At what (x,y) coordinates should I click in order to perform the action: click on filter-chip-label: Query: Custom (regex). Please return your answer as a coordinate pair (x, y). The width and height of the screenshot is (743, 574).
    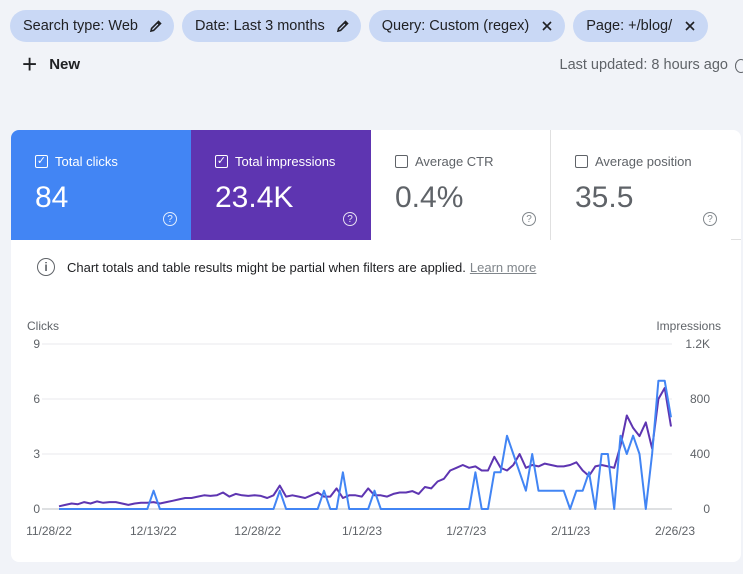
    Looking at the image, I should click on (455, 26).